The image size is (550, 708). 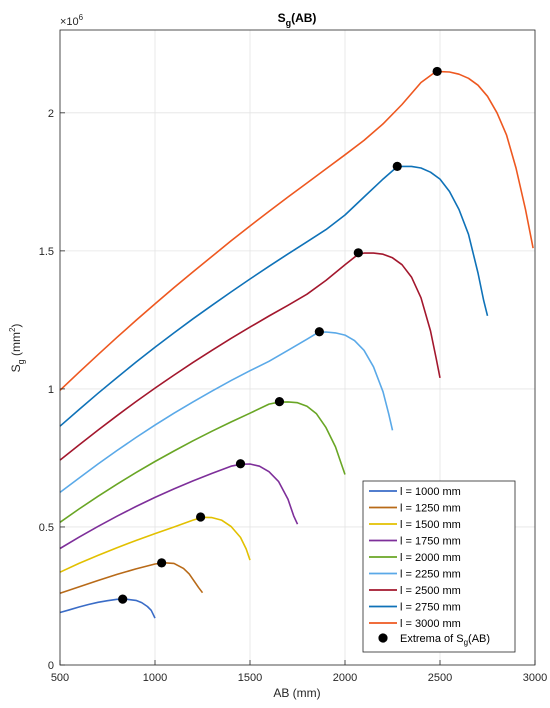 What do you see at coordinates (430, 525) in the screenshot?
I see `legend-label: l = 1500 mm` at bounding box center [430, 525].